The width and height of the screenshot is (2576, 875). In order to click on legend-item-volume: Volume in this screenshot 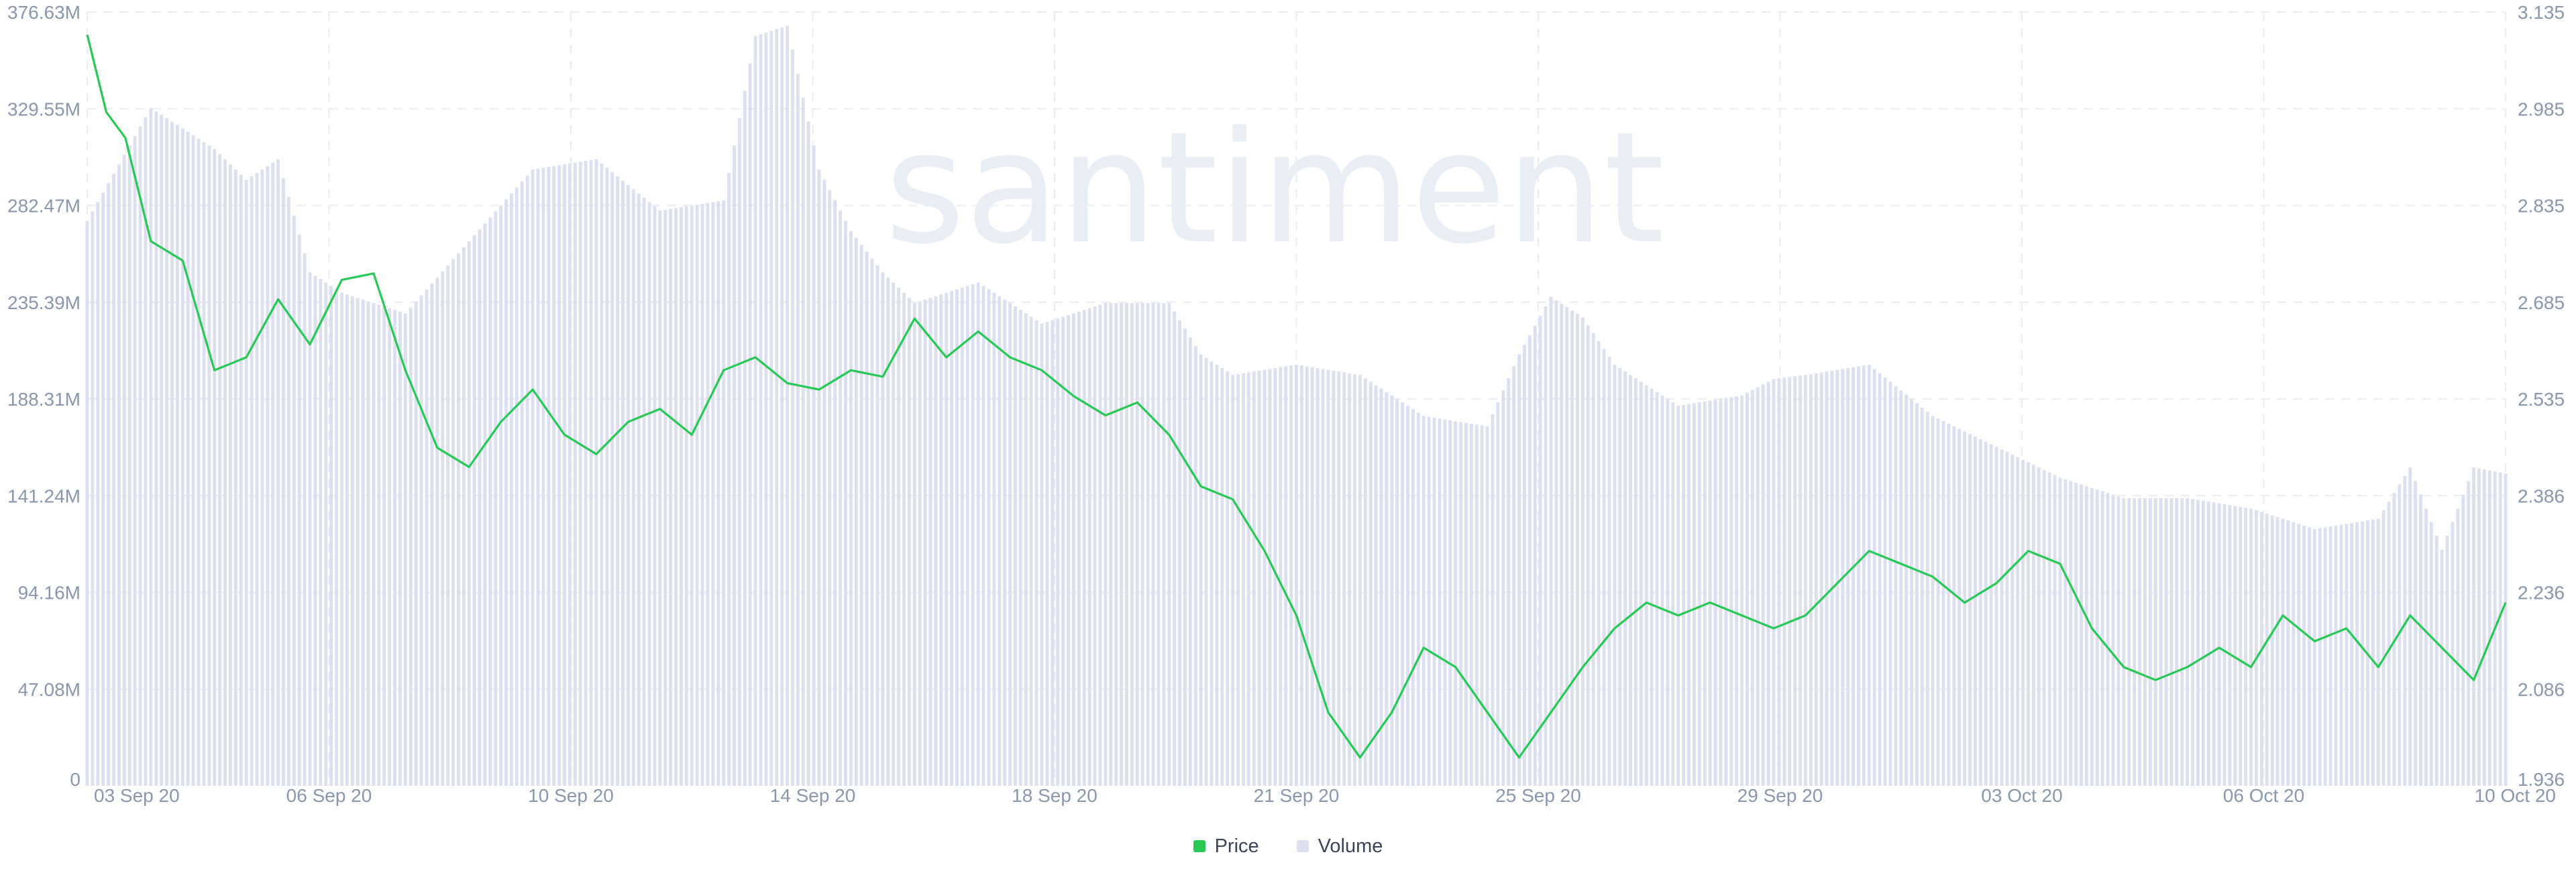, I will do `click(1339, 846)`.